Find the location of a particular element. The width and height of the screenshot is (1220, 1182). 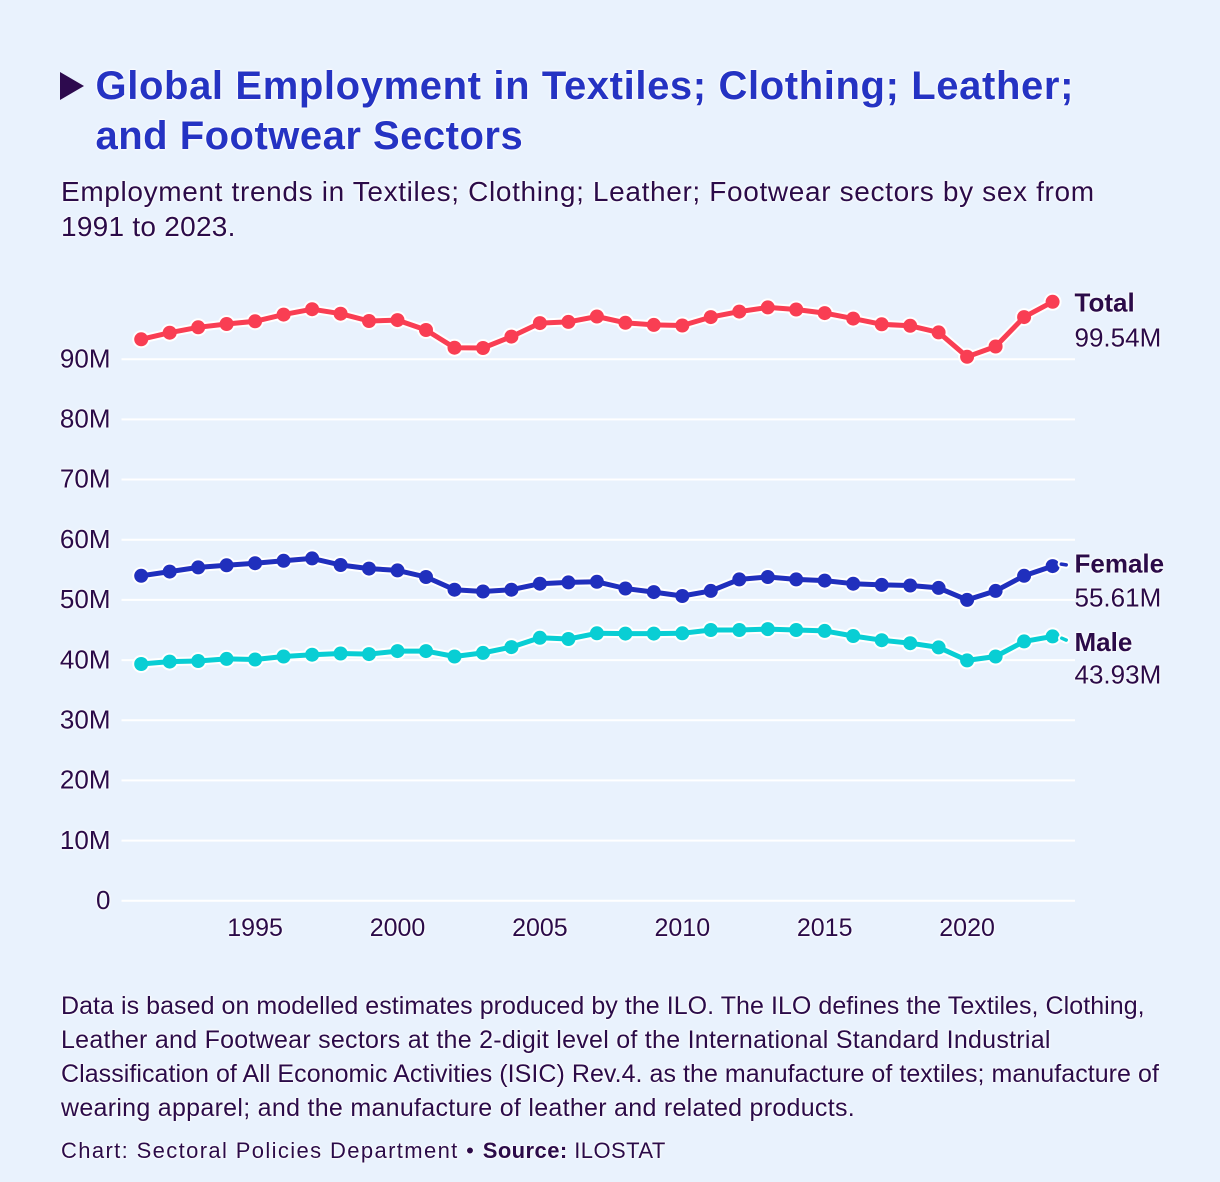

svg-text: 2010 is located at coordinates (682, 928).